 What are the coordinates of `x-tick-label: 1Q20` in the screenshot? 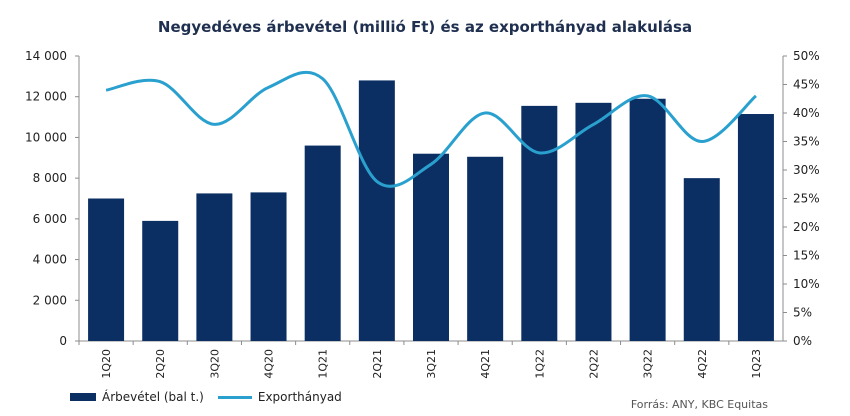 It's located at (106, 364).